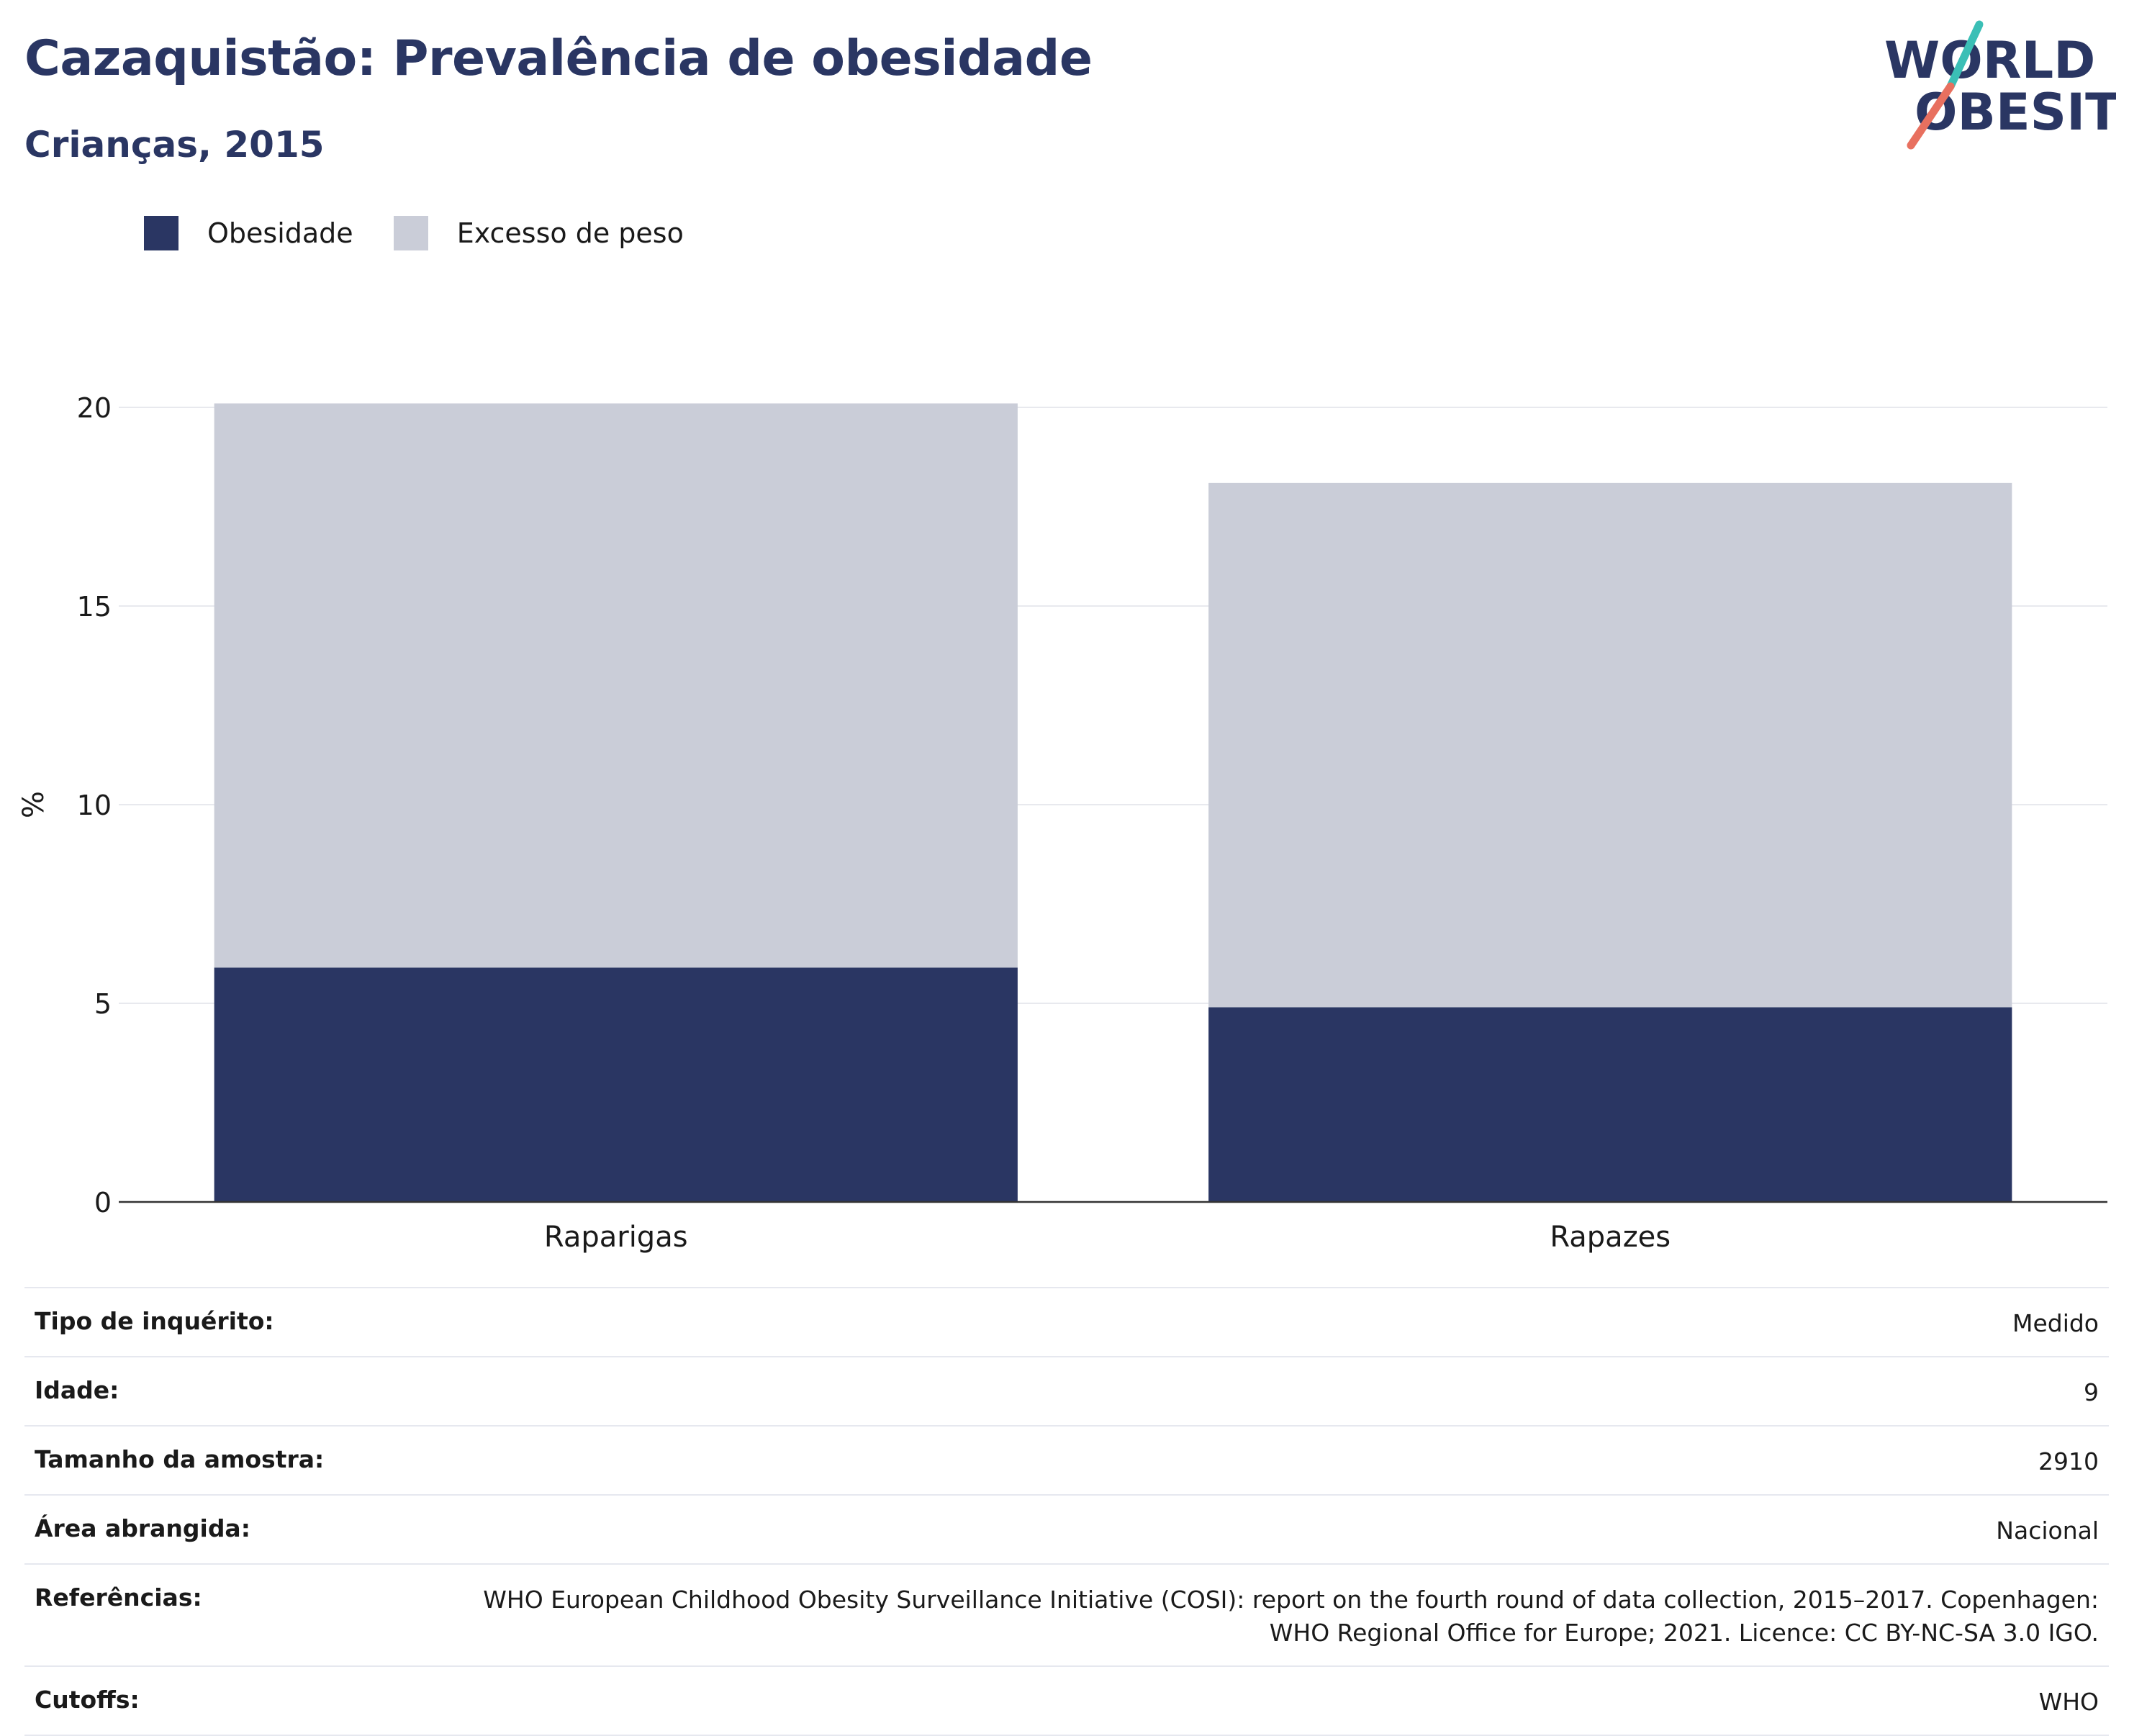 The width and height of the screenshot is (2129, 1736). I want to click on metadata-value: 9, so click(2091, 1392).